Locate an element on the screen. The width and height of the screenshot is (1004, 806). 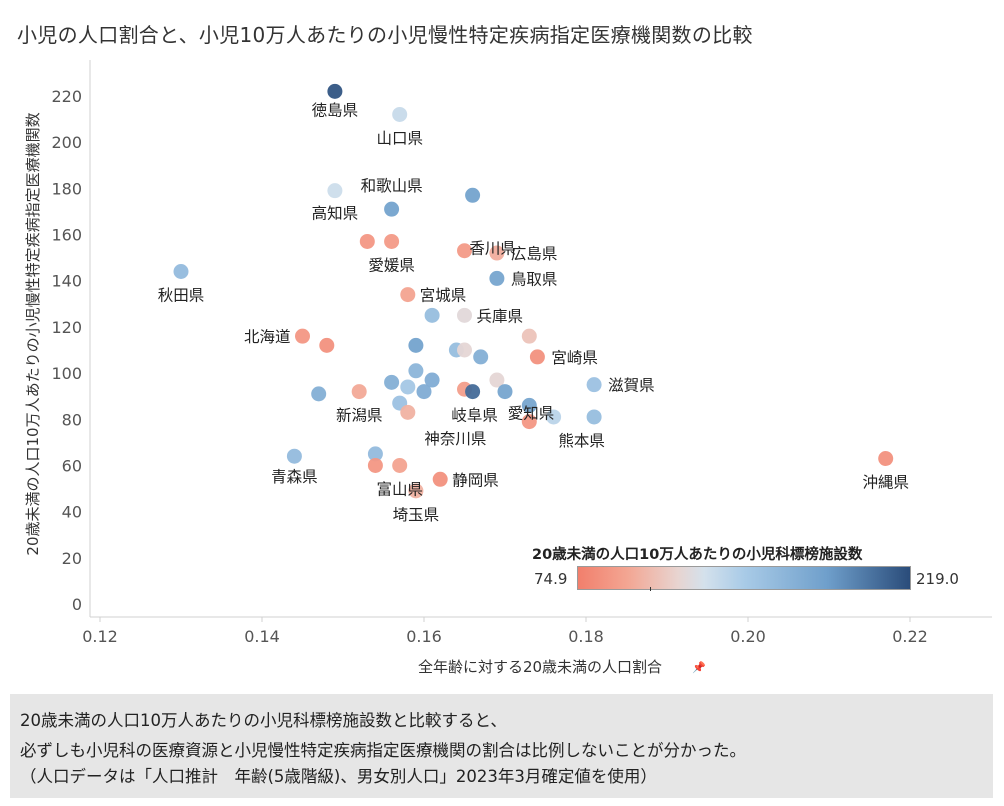
point-label: 静岡県 is located at coordinates (475, 480).